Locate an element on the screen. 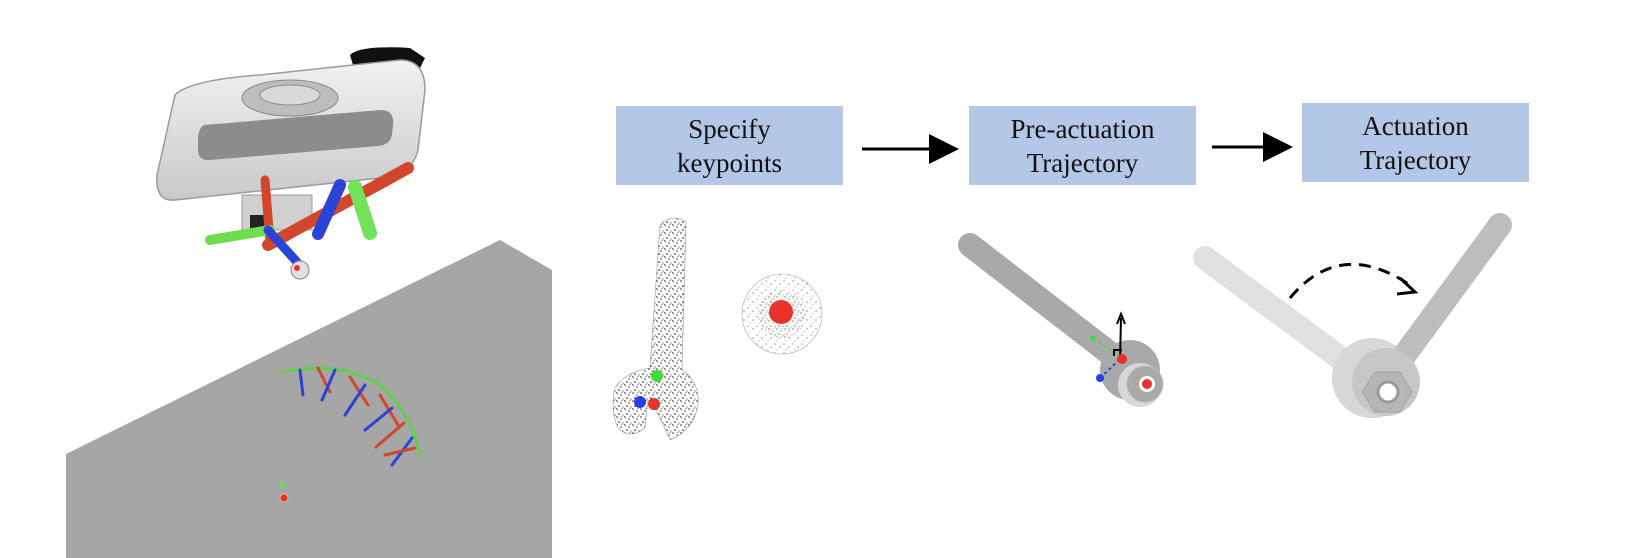 The image size is (1634, 558). rotation-arrow is located at coordinates (1349, 280).